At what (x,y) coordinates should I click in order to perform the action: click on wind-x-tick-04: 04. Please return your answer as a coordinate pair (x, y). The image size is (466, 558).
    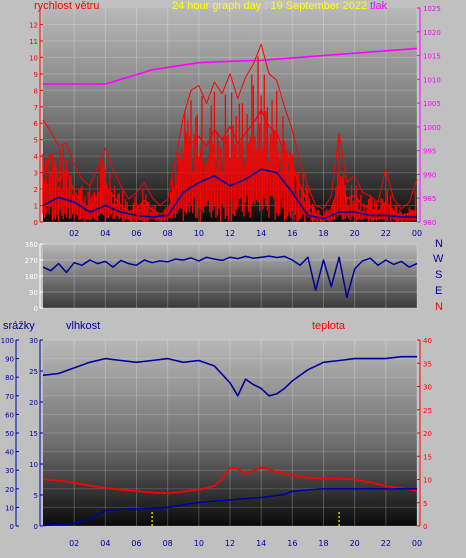
    Looking at the image, I should click on (105, 233).